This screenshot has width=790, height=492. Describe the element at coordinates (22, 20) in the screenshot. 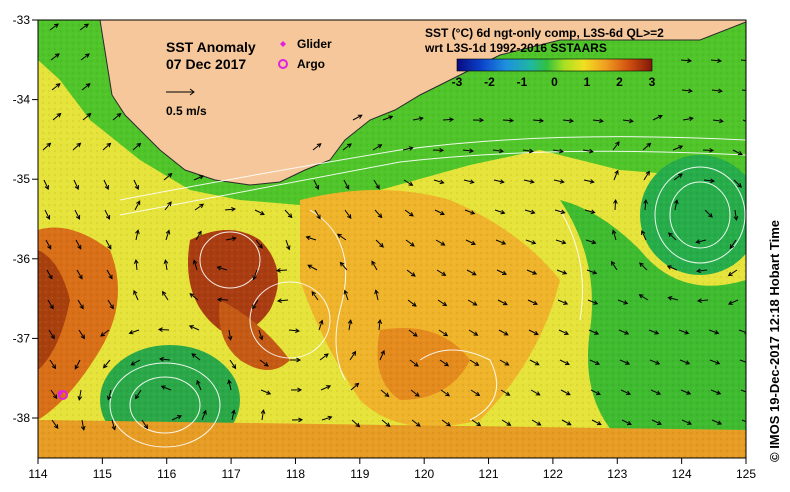

I see `y-tick-label: -33` at that location.